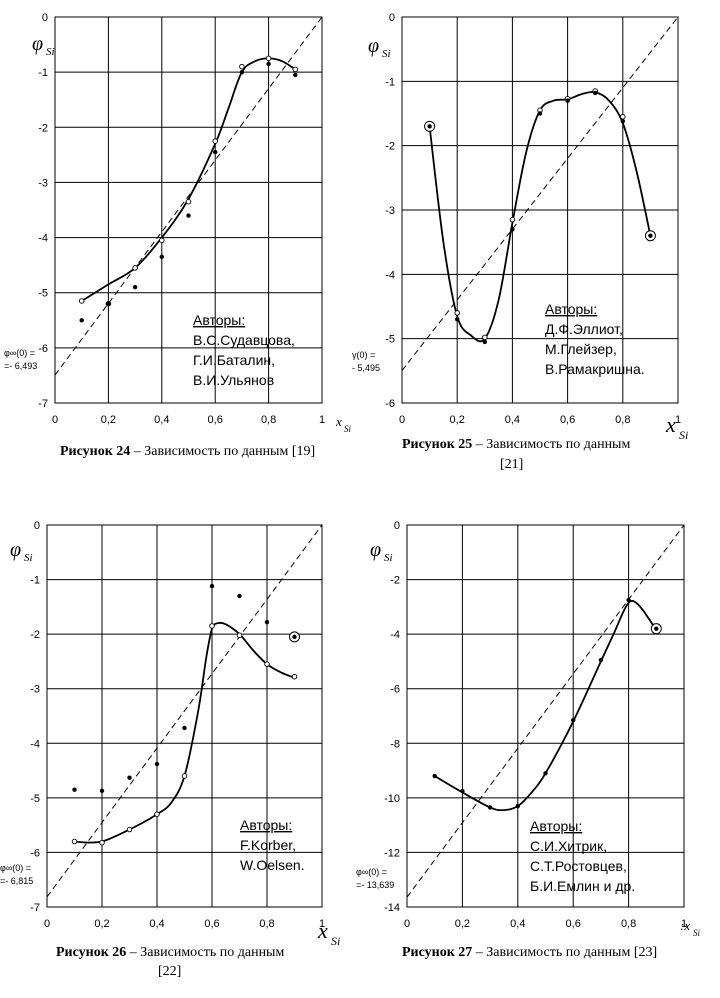  What do you see at coordinates (582, 886) in the screenshot?
I see `author-name: Б.И.Емлин и др.` at bounding box center [582, 886].